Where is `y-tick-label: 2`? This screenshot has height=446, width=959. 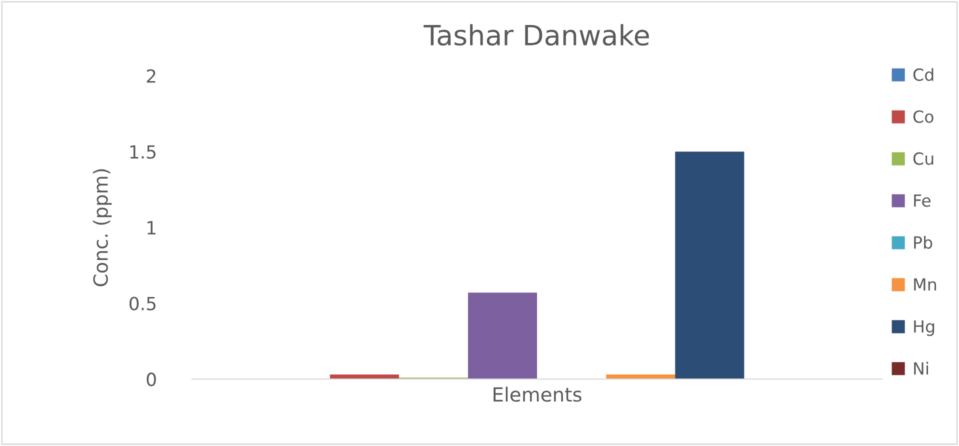 y-tick-label: 2 is located at coordinates (151, 76).